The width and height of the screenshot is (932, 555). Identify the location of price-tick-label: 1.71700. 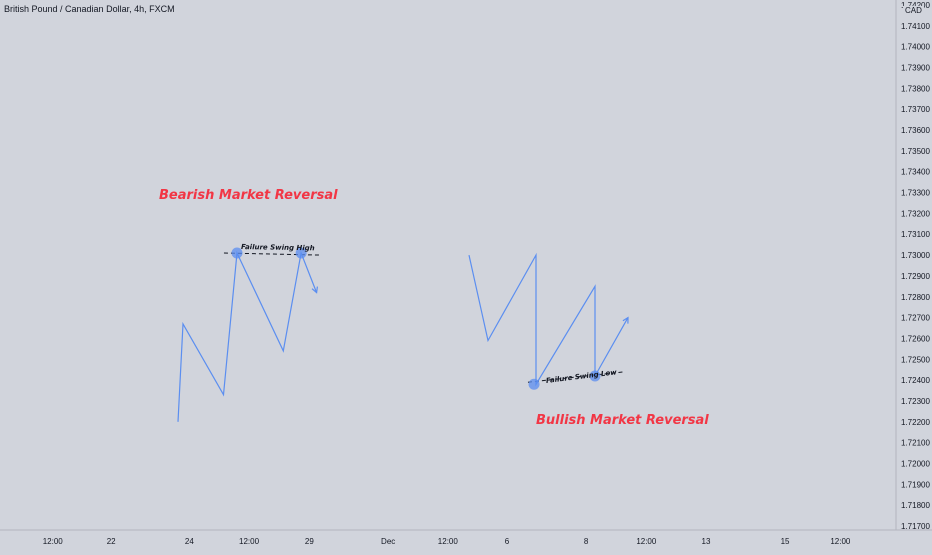
(915, 526).